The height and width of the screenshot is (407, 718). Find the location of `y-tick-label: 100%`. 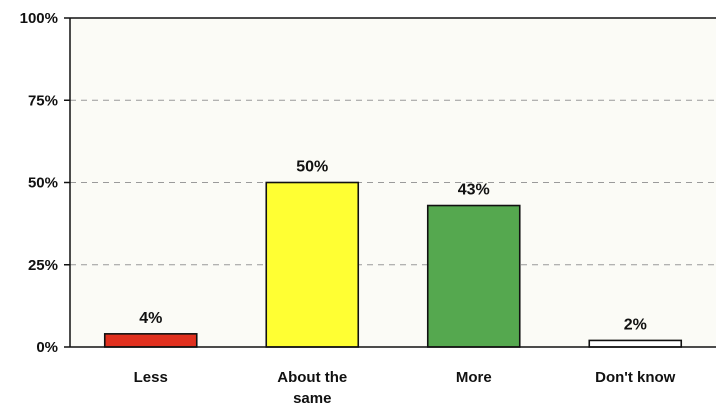

y-tick-label: 100% is located at coordinates (39, 18).